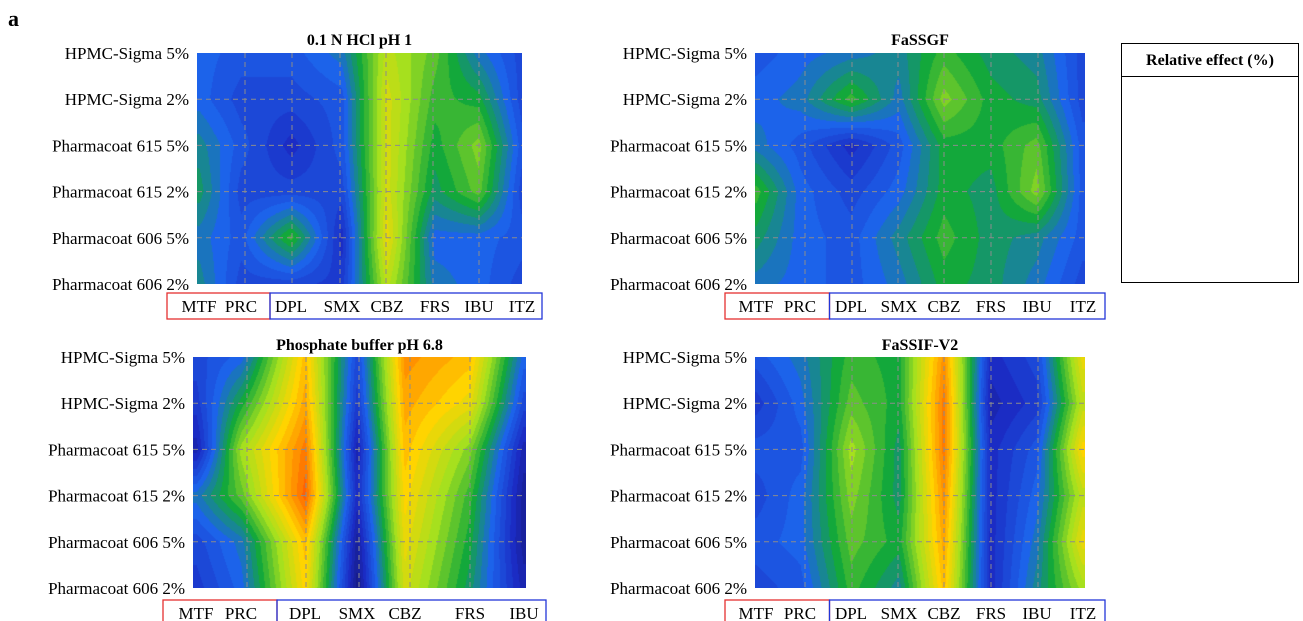 This screenshot has width=1303, height=621. I want to click on panel-title-fassif-v2: FaSSIF-V2, so click(920, 345).